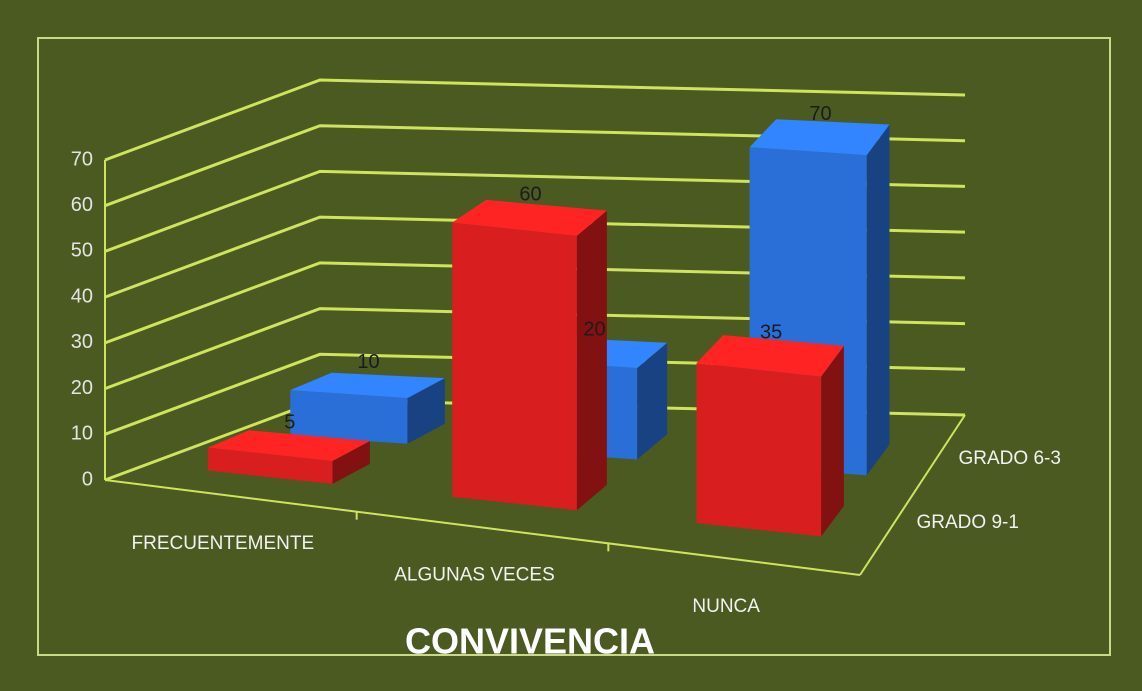 The width and height of the screenshot is (1142, 691). What do you see at coordinates (726, 606) in the screenshot?
I see `x-tick-label: NUNCA` at bounding box center [726, 606].